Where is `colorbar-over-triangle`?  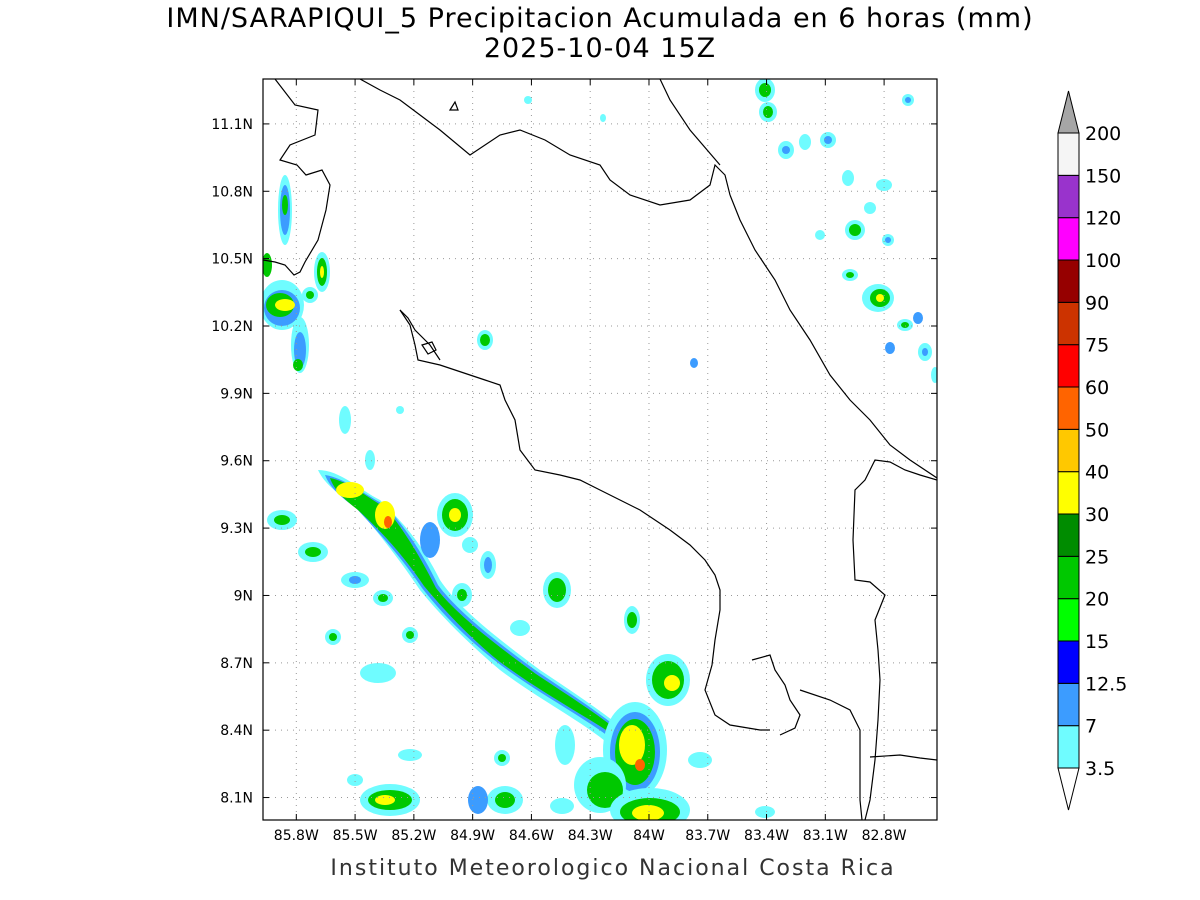
colorbar-over-triangle is located at coordinates (1068, 112).